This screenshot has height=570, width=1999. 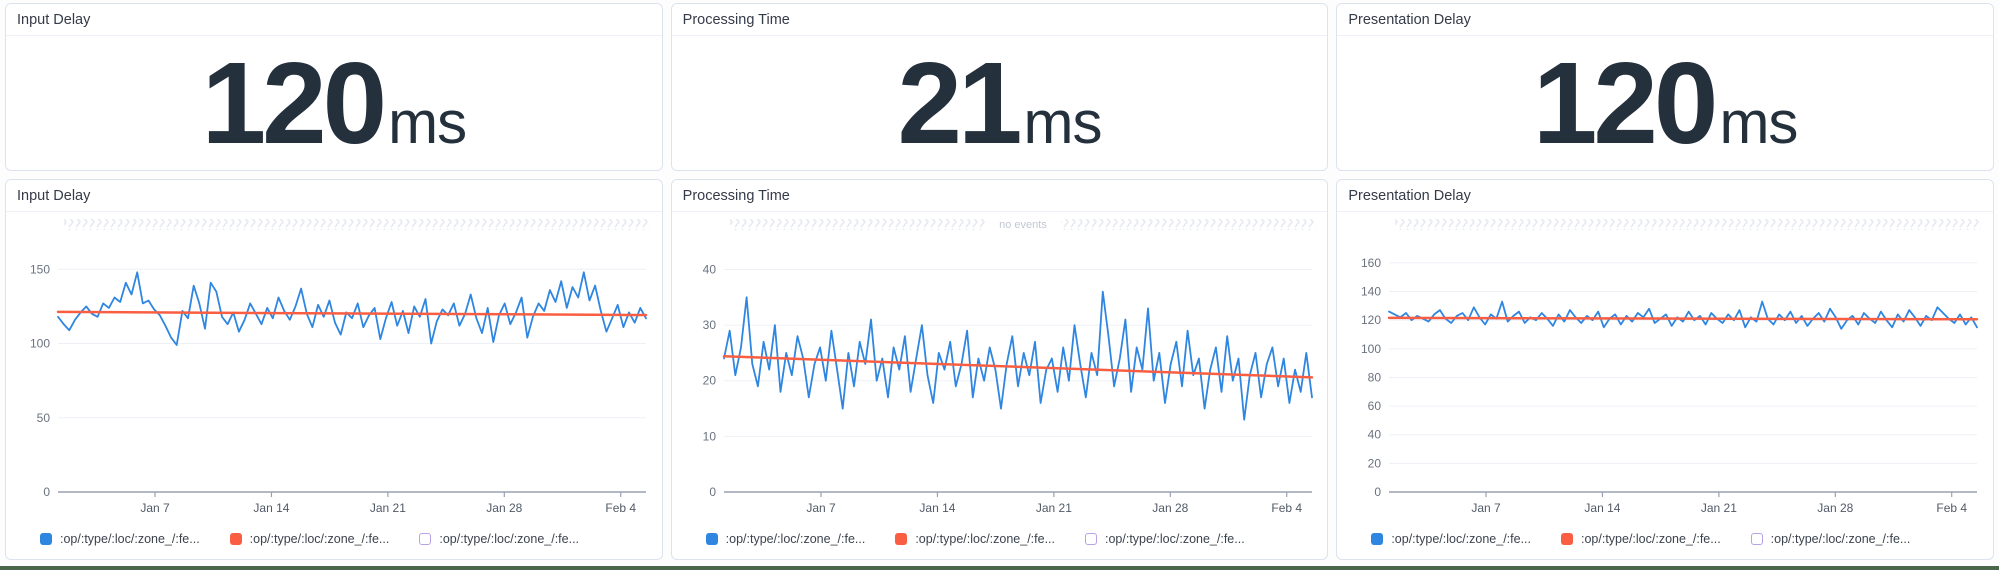 I want to click on svg-text: 150, so click(x=40, y=269).